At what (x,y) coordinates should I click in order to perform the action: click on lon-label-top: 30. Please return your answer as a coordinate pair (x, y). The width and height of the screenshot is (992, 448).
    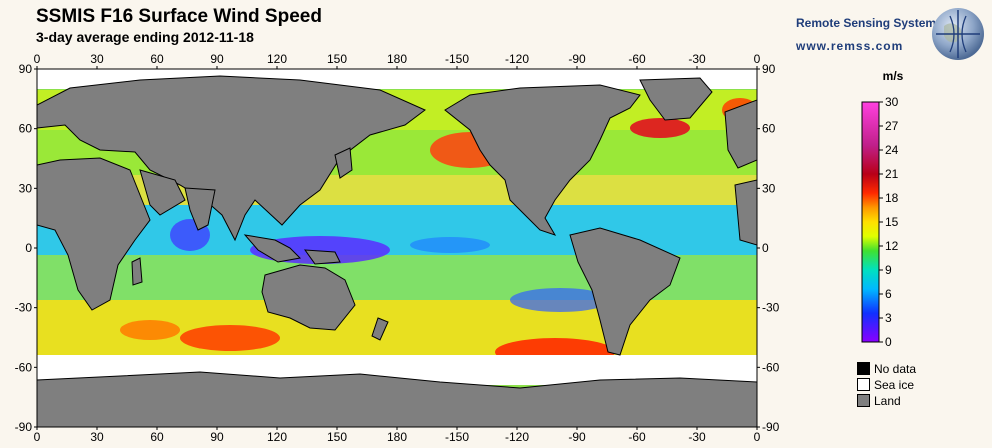
    Looking at the image, I should click on (97, 59).